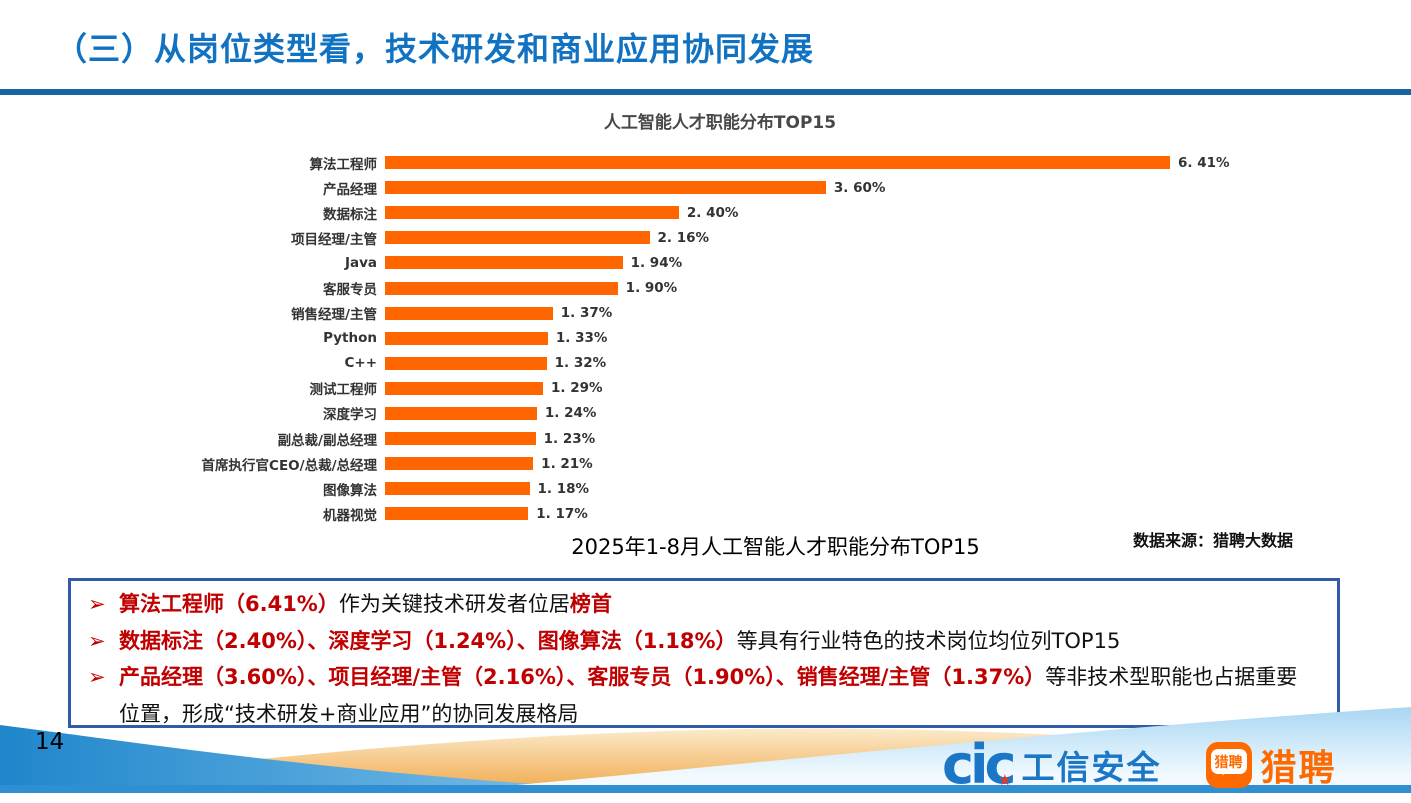  I want to click on summary-bullet: ➢ 算法工程师（6.41%）作为关键技术研发者位居榜首, so click(693, 604).